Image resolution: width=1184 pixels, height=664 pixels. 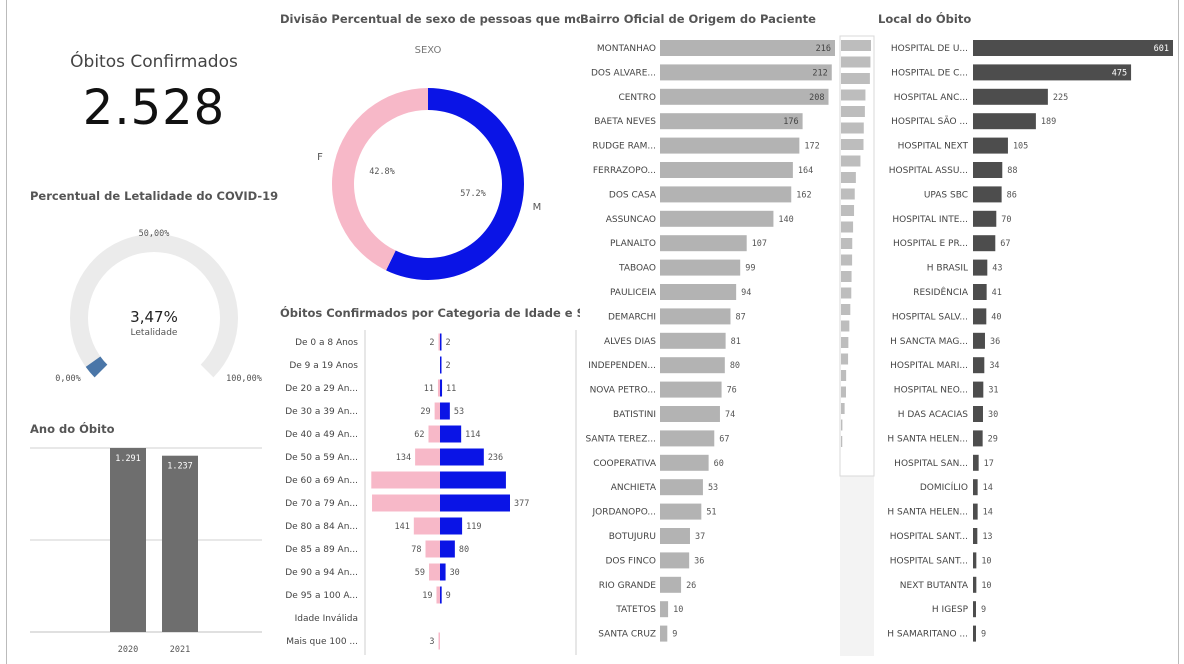 What do you see at coordinates (380, 179) in the screenshot?
I see `donut-slice-f` at bounding box center [380, 179].